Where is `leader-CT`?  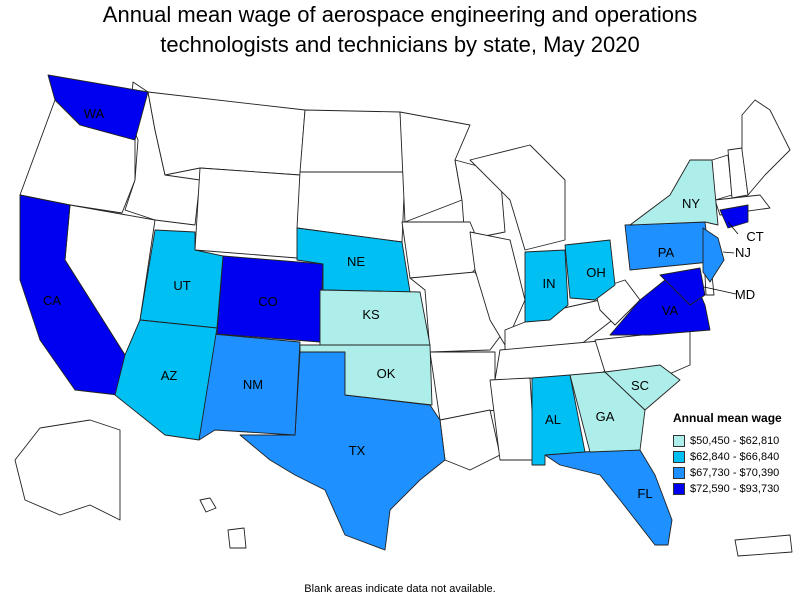 leader-CT is located at coordinates (733, 228).